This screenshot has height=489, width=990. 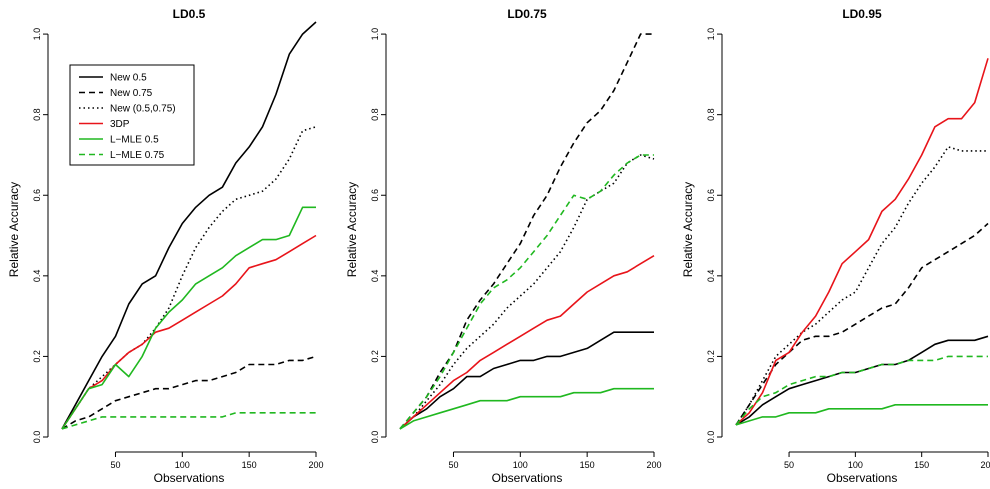 I want to click on panel-title: LD0.5, so click(x=189, y=14).